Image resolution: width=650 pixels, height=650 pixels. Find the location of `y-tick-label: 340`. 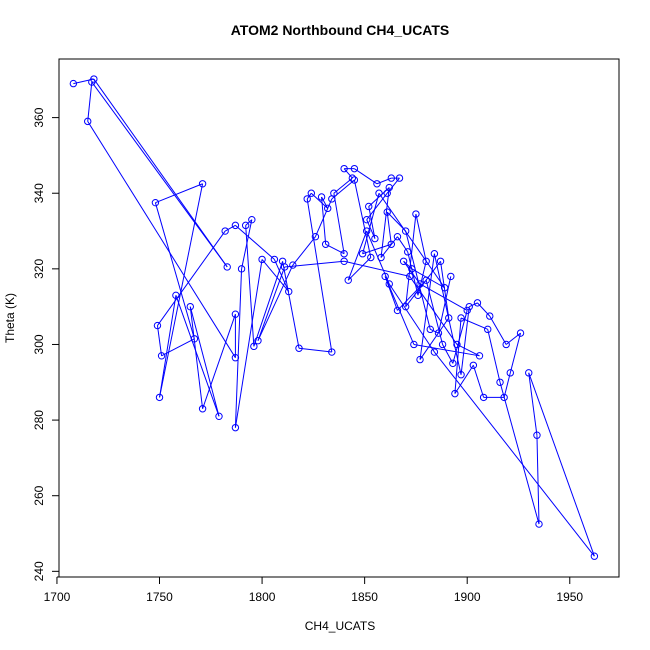

y-tick-label: 340 is located at coordinates (39, 193).